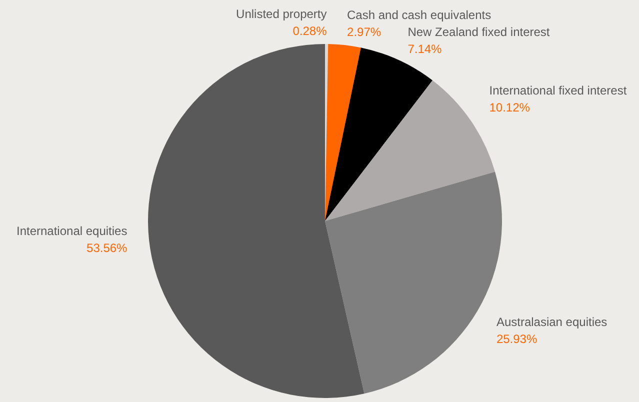 This screenshot has width=639, height=402. Describe the element at coordinates (425, 49) in the screenshot. I see `data-label: 7.14%` at that location.